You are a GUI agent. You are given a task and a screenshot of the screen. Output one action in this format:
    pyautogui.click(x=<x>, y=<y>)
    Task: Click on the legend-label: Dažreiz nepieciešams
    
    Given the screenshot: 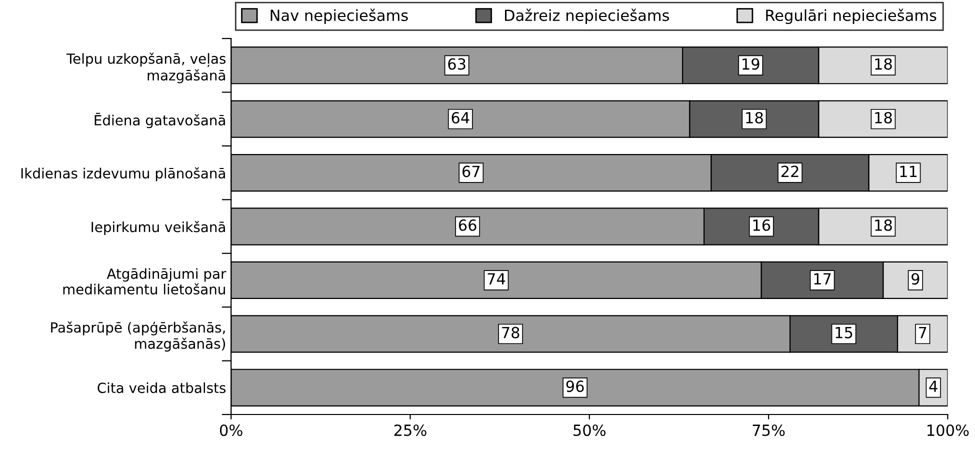 What is the action you would take?
    pyautogui.click(x=587, y=16)
    